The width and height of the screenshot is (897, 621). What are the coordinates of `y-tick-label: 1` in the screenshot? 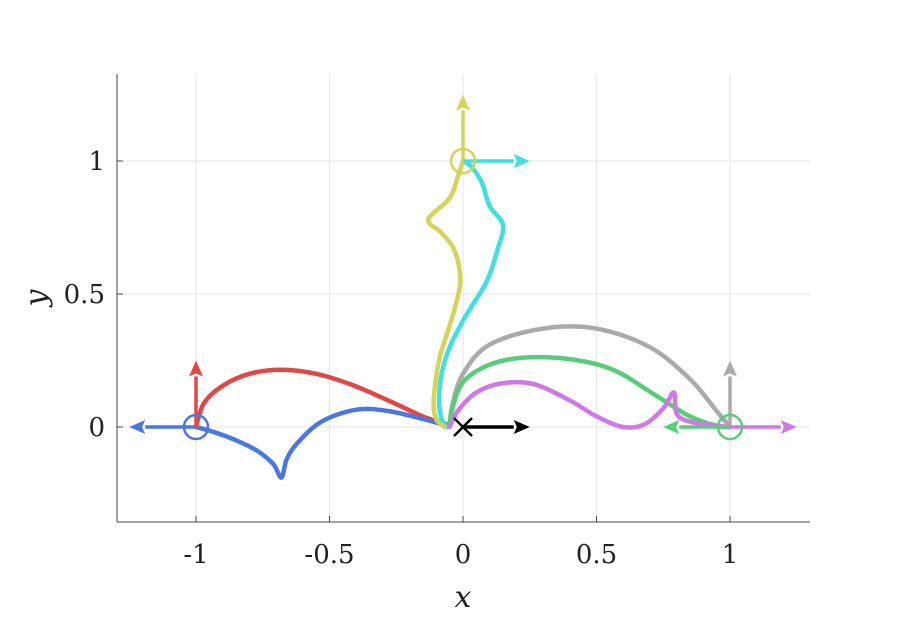 It's located at (96, 162).